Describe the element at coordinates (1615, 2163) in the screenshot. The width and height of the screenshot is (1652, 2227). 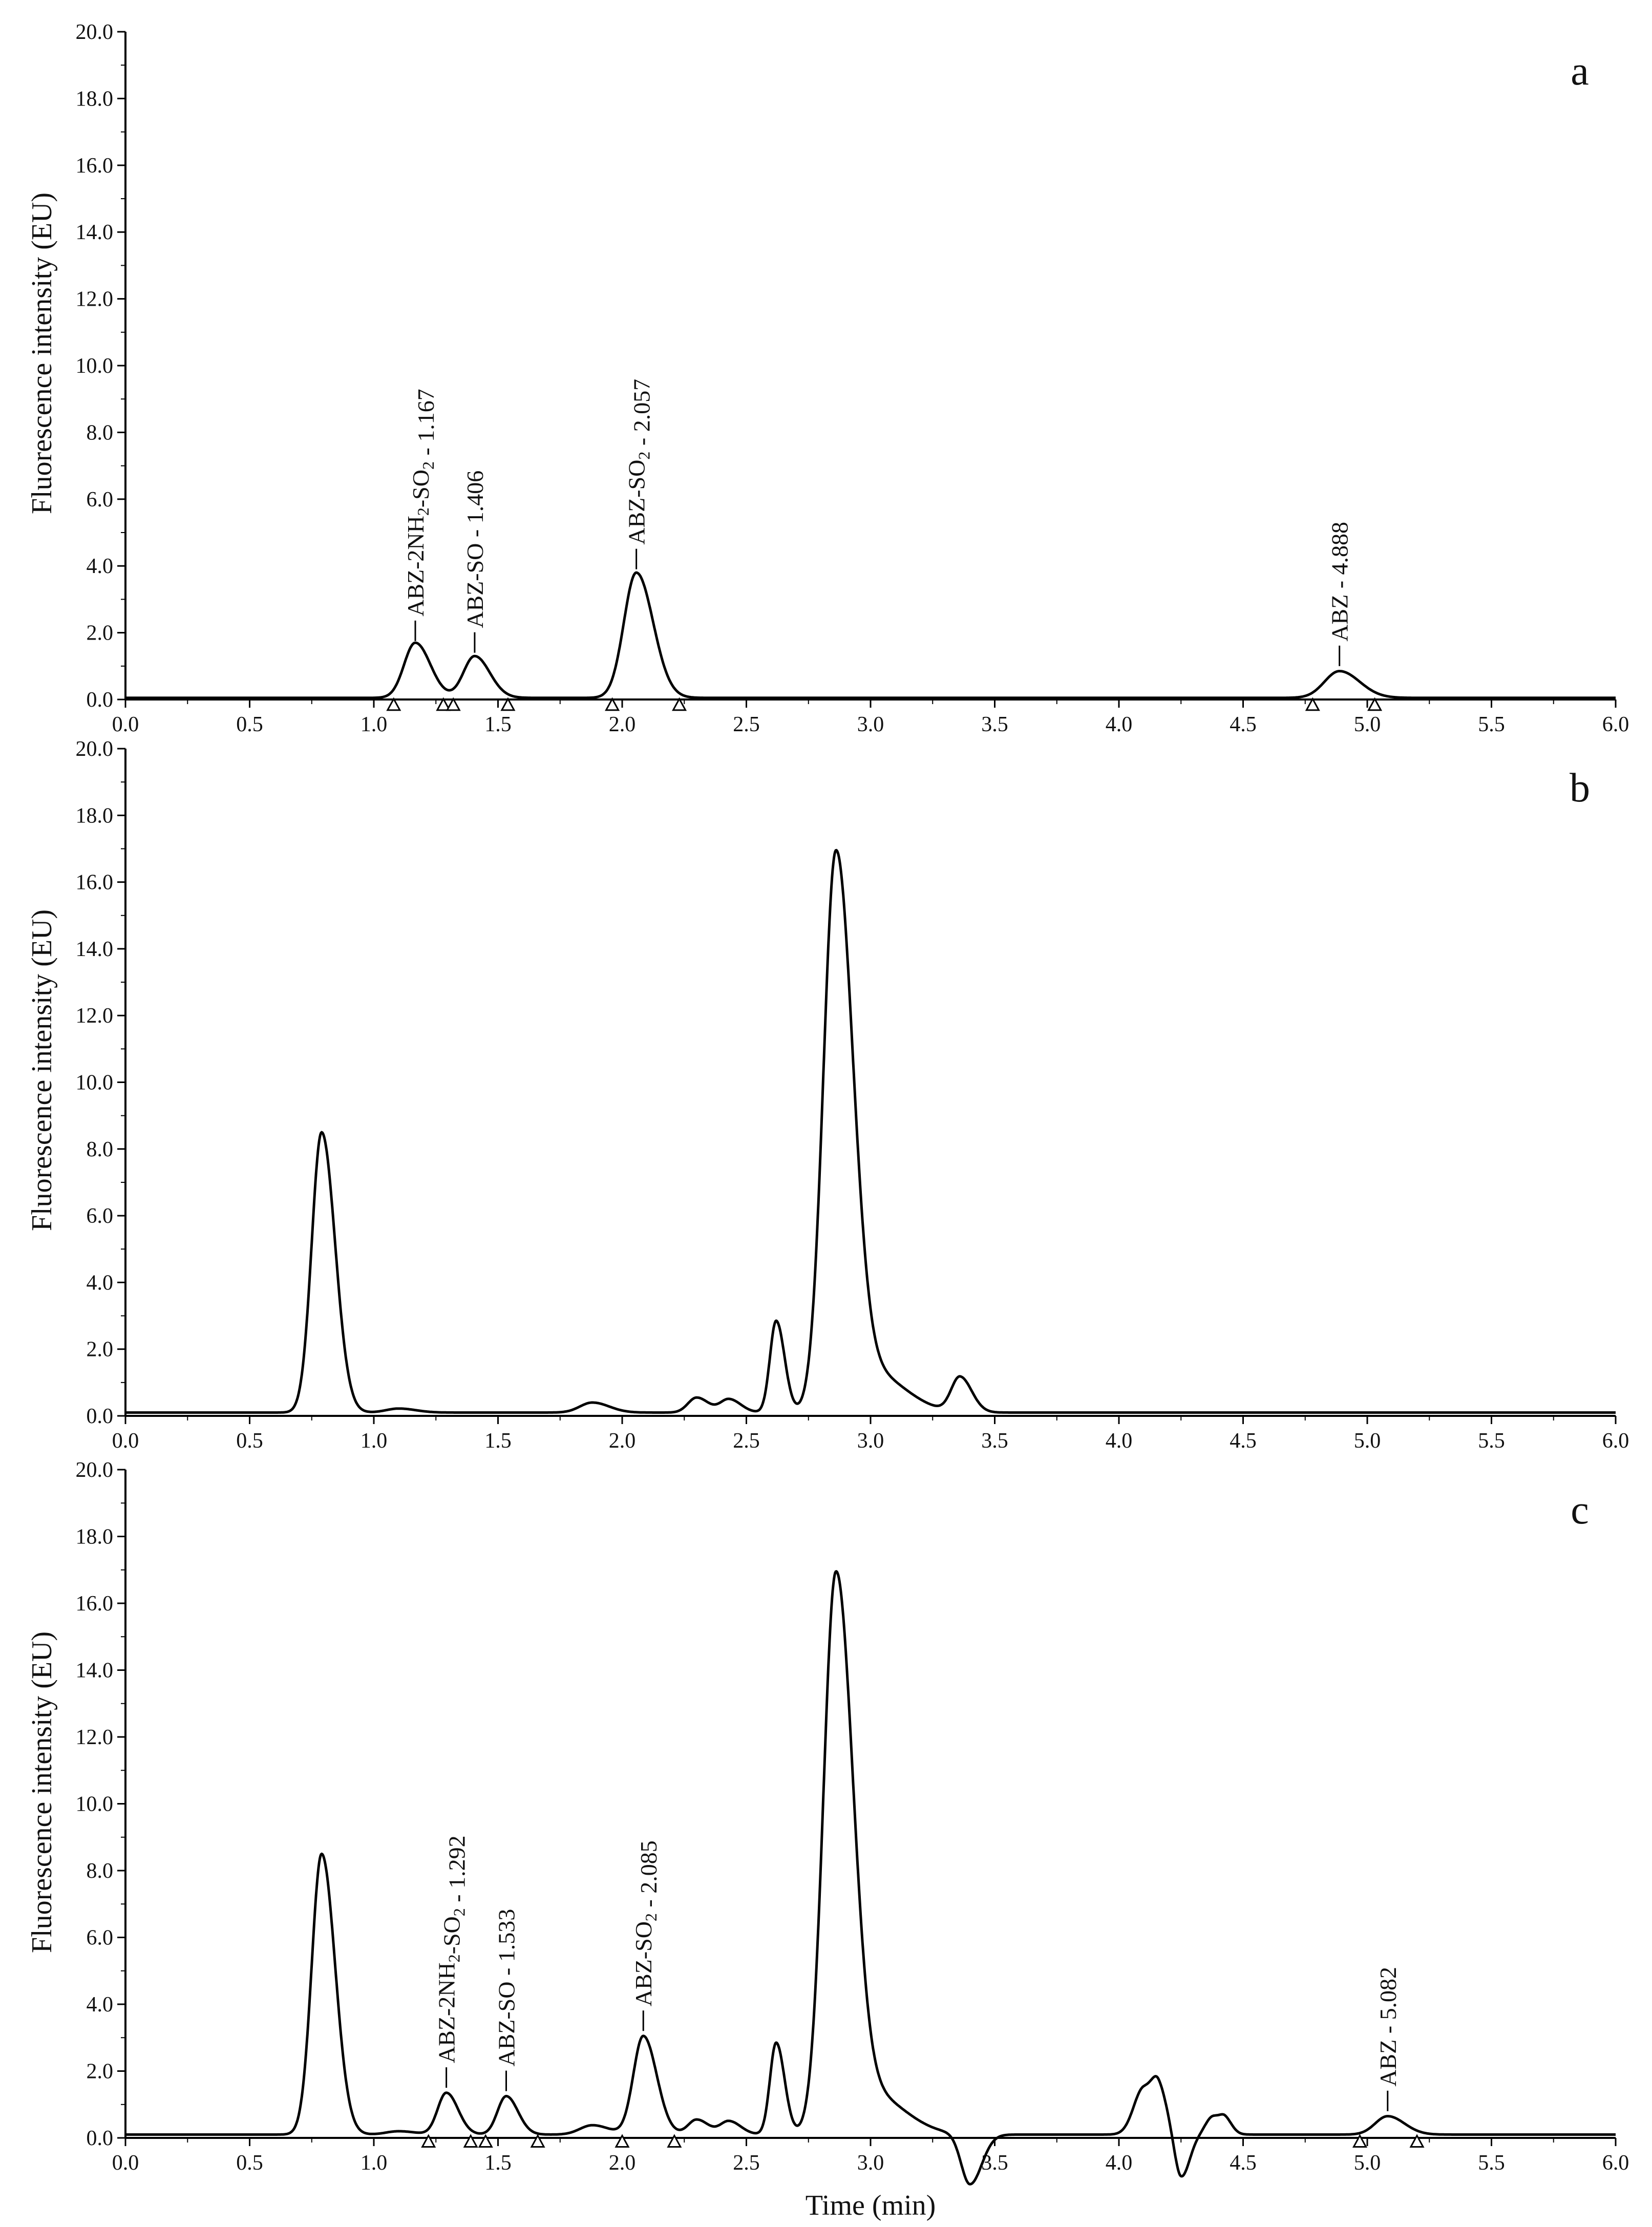
I see `panel-c-x-tick-label: 6.0` at that location.